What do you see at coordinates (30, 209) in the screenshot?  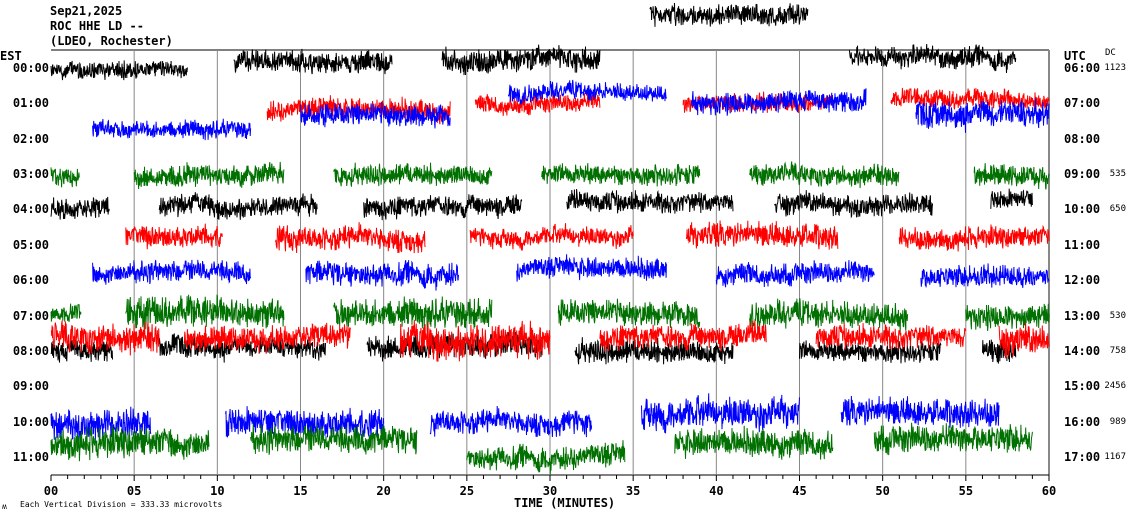 I see `est-hour-label: 04:00` at bounding box center [30, 209].